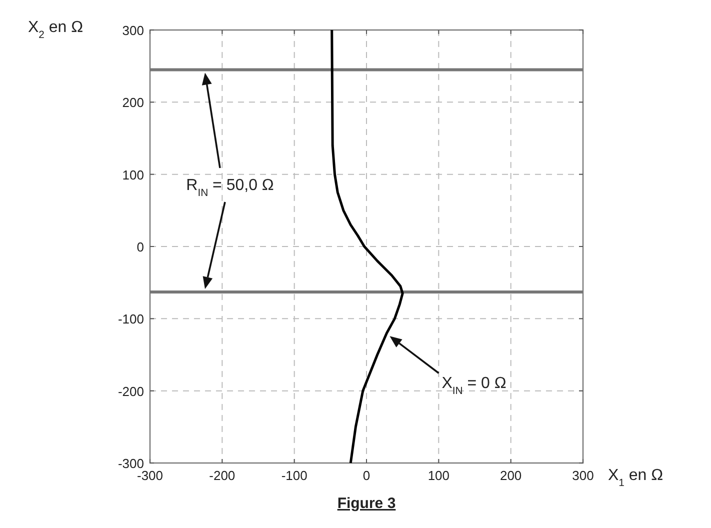 Image resolution: width=711 pixels, height=528 pixels. Describe the element at coordinates (140, 247) in the screenshot. I see `y-tick-label: 0` at that location.